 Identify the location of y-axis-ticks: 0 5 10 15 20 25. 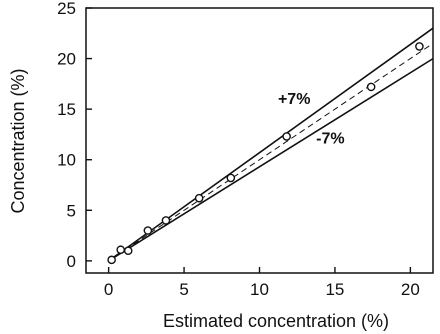
(74, 135).